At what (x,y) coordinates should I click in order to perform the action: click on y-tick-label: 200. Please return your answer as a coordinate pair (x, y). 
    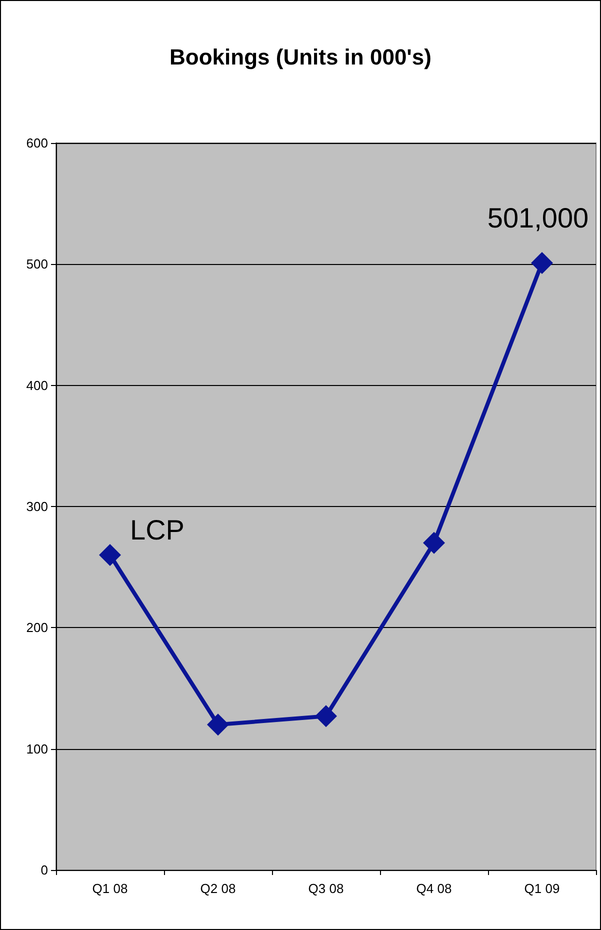
    Looking at the image, I should click on (37, 628).